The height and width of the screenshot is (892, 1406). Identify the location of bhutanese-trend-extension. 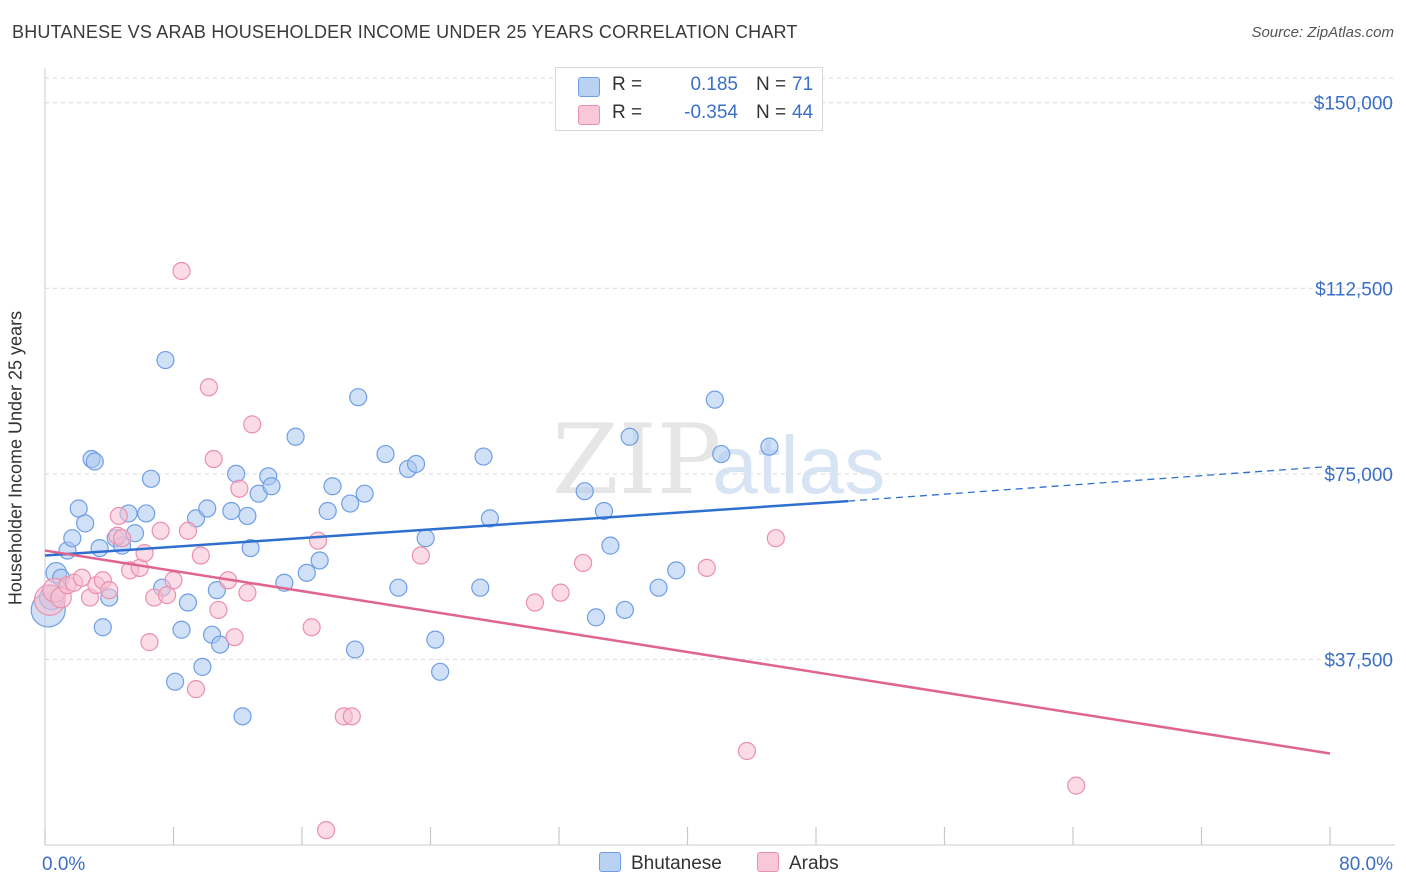
(1089, 483).